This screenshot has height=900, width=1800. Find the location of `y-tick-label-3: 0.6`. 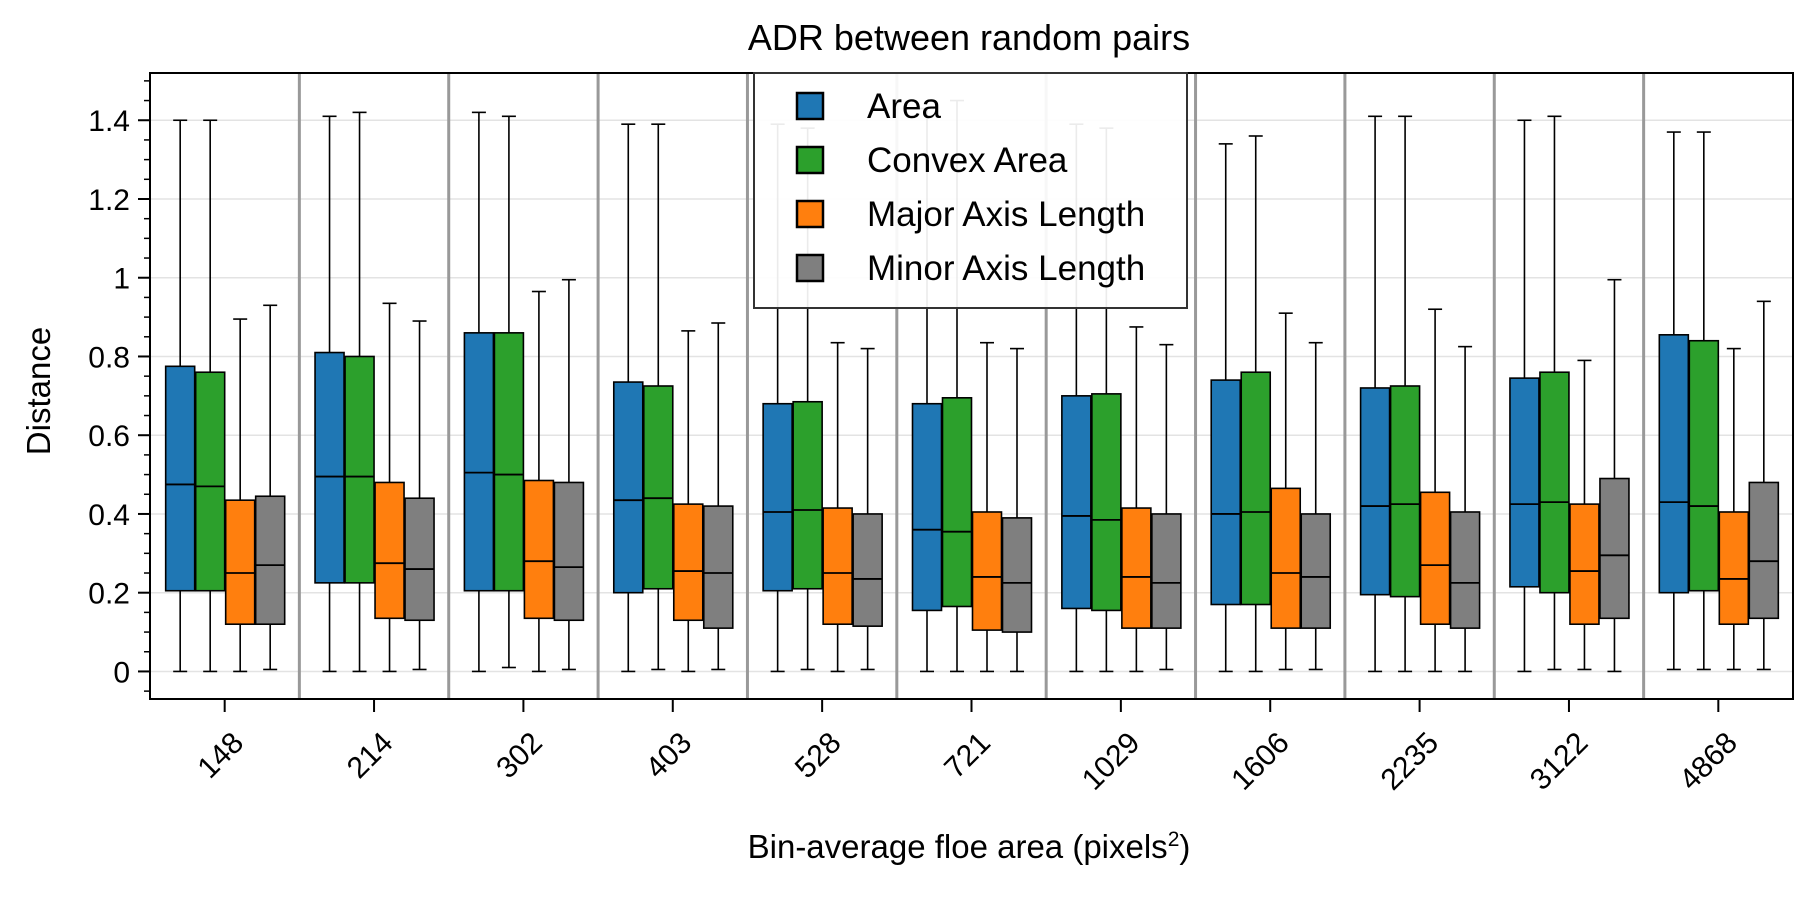

y-tick-label-3: 0.6 is located at coordinates (109, 436).